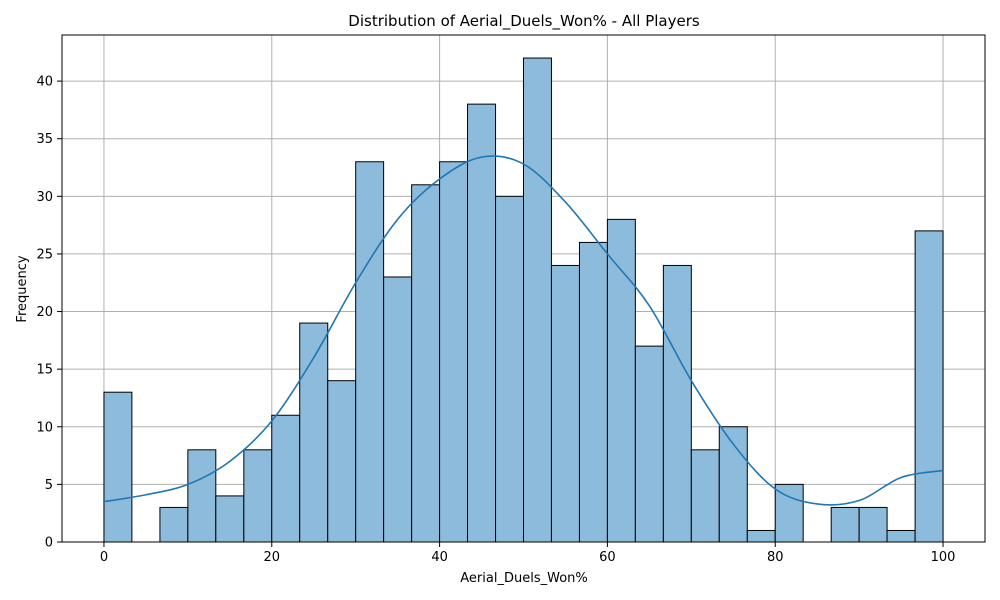  I want to click on x-tick-label: 40, so click(439, 557).